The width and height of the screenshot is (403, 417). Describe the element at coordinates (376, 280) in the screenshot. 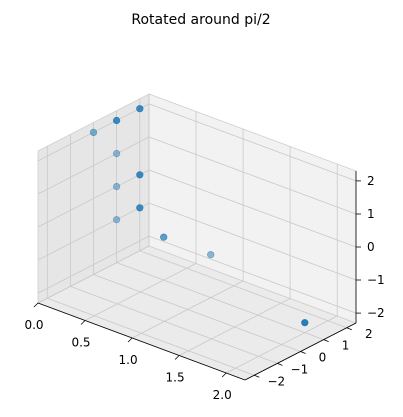

I see `z-tick-label: −1` at that location.